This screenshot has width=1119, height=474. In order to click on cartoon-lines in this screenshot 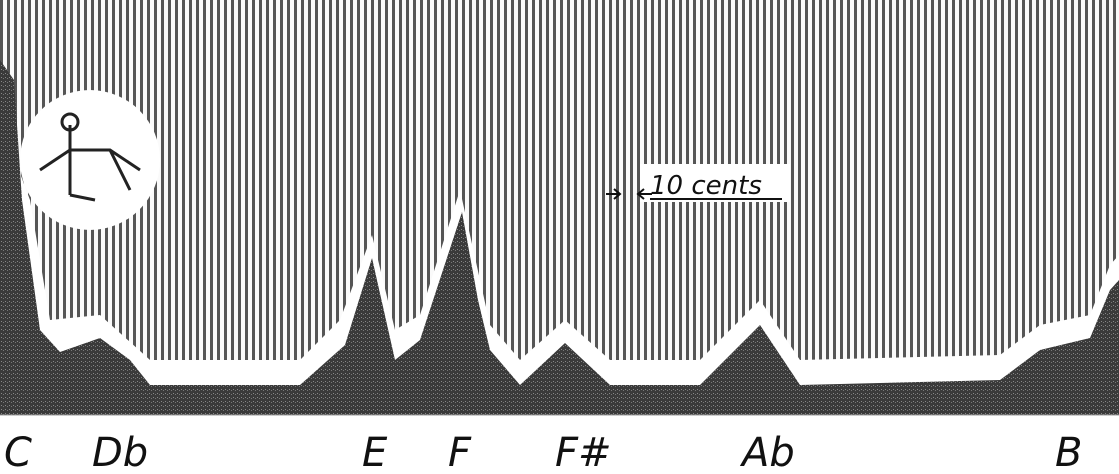, I will do `click(90, 163)`.